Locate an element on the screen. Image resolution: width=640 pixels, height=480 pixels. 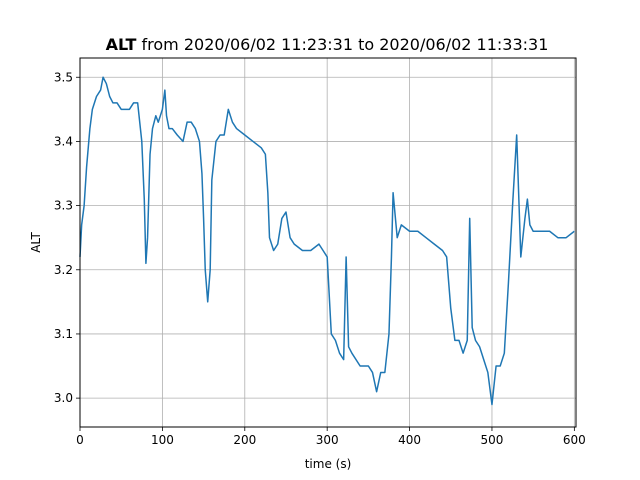
y-tick-label: 3.2 is located at coordinates (63, 270).